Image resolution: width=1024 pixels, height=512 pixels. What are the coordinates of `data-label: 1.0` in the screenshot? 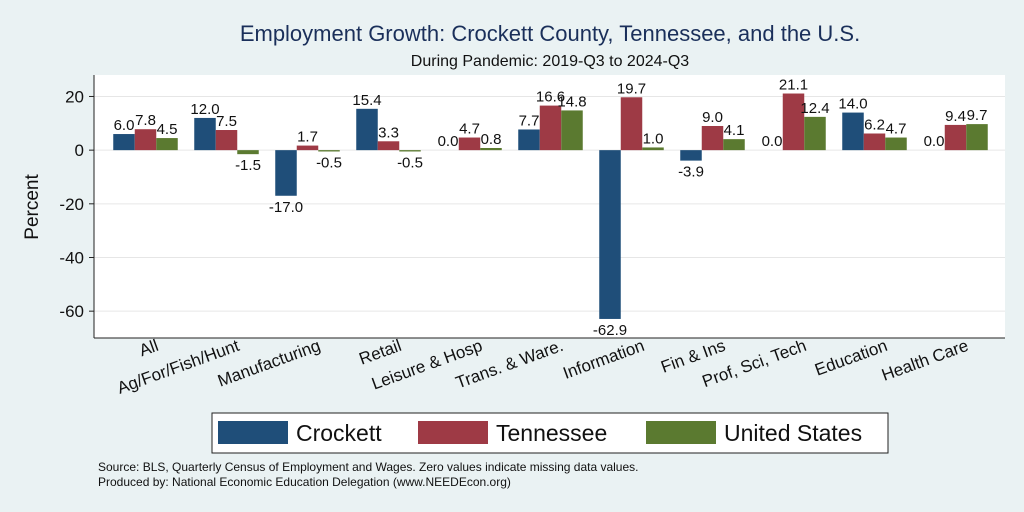 It's located at (653, 138).